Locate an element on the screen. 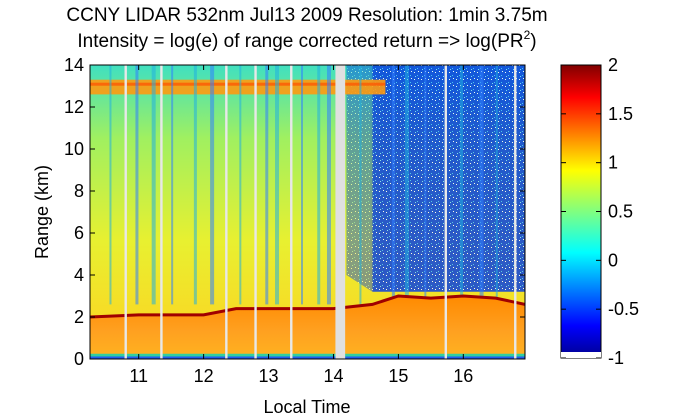 The height and width of the screenshot is (420, 700). y-tick-label: 10 is located at coordinates (74, 149).